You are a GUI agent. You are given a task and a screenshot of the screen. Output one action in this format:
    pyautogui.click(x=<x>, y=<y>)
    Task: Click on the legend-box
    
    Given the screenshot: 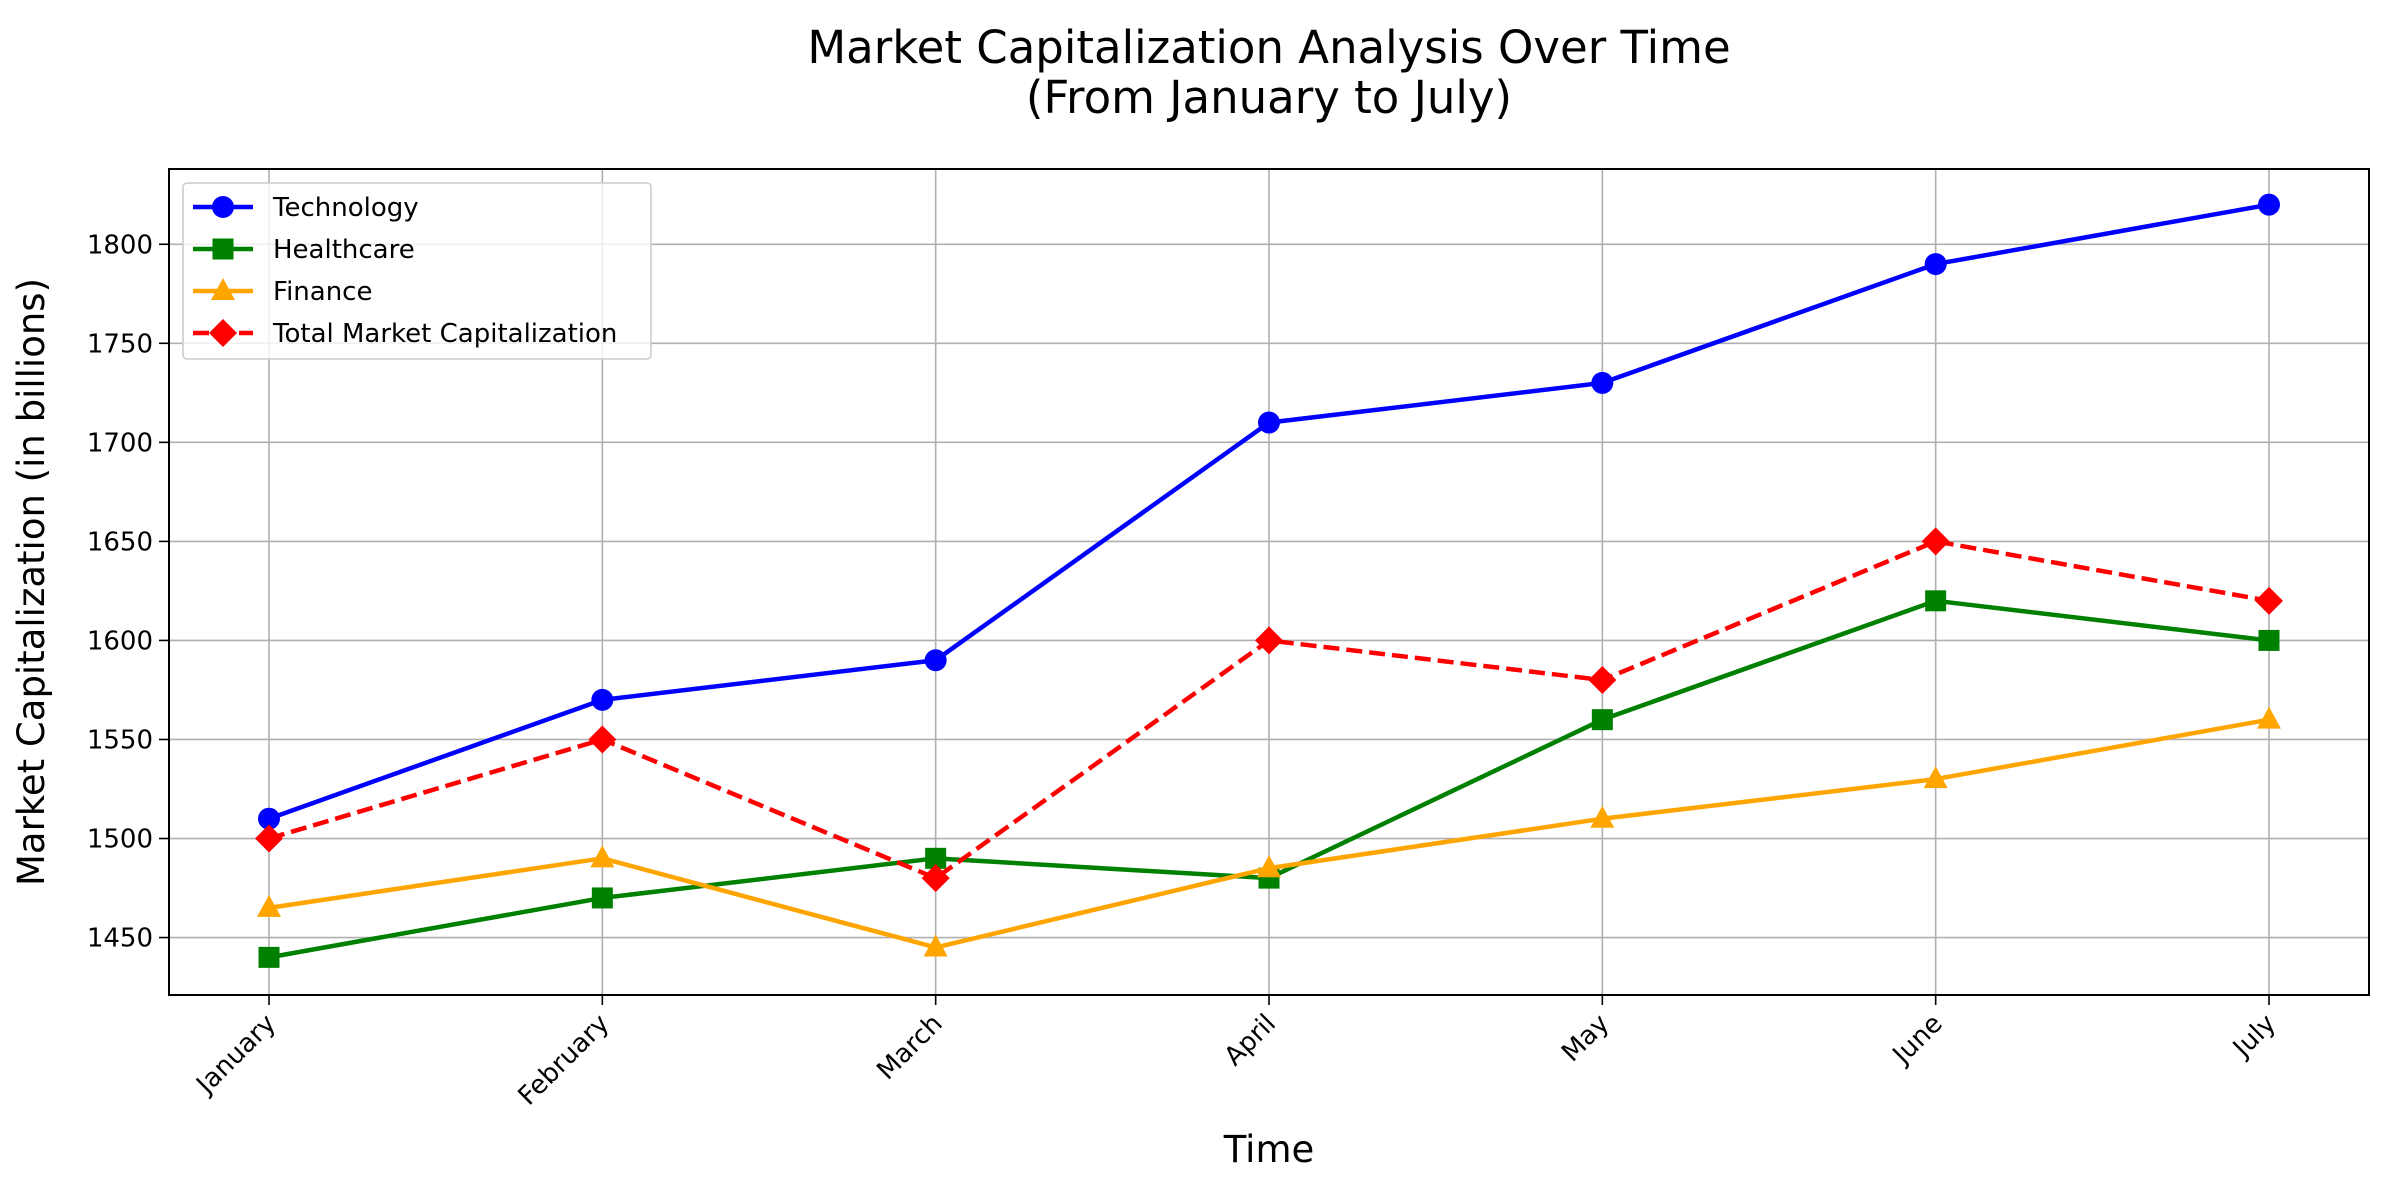 What is the action you would take?
    pyautogui.click(x=417, y=271)
    